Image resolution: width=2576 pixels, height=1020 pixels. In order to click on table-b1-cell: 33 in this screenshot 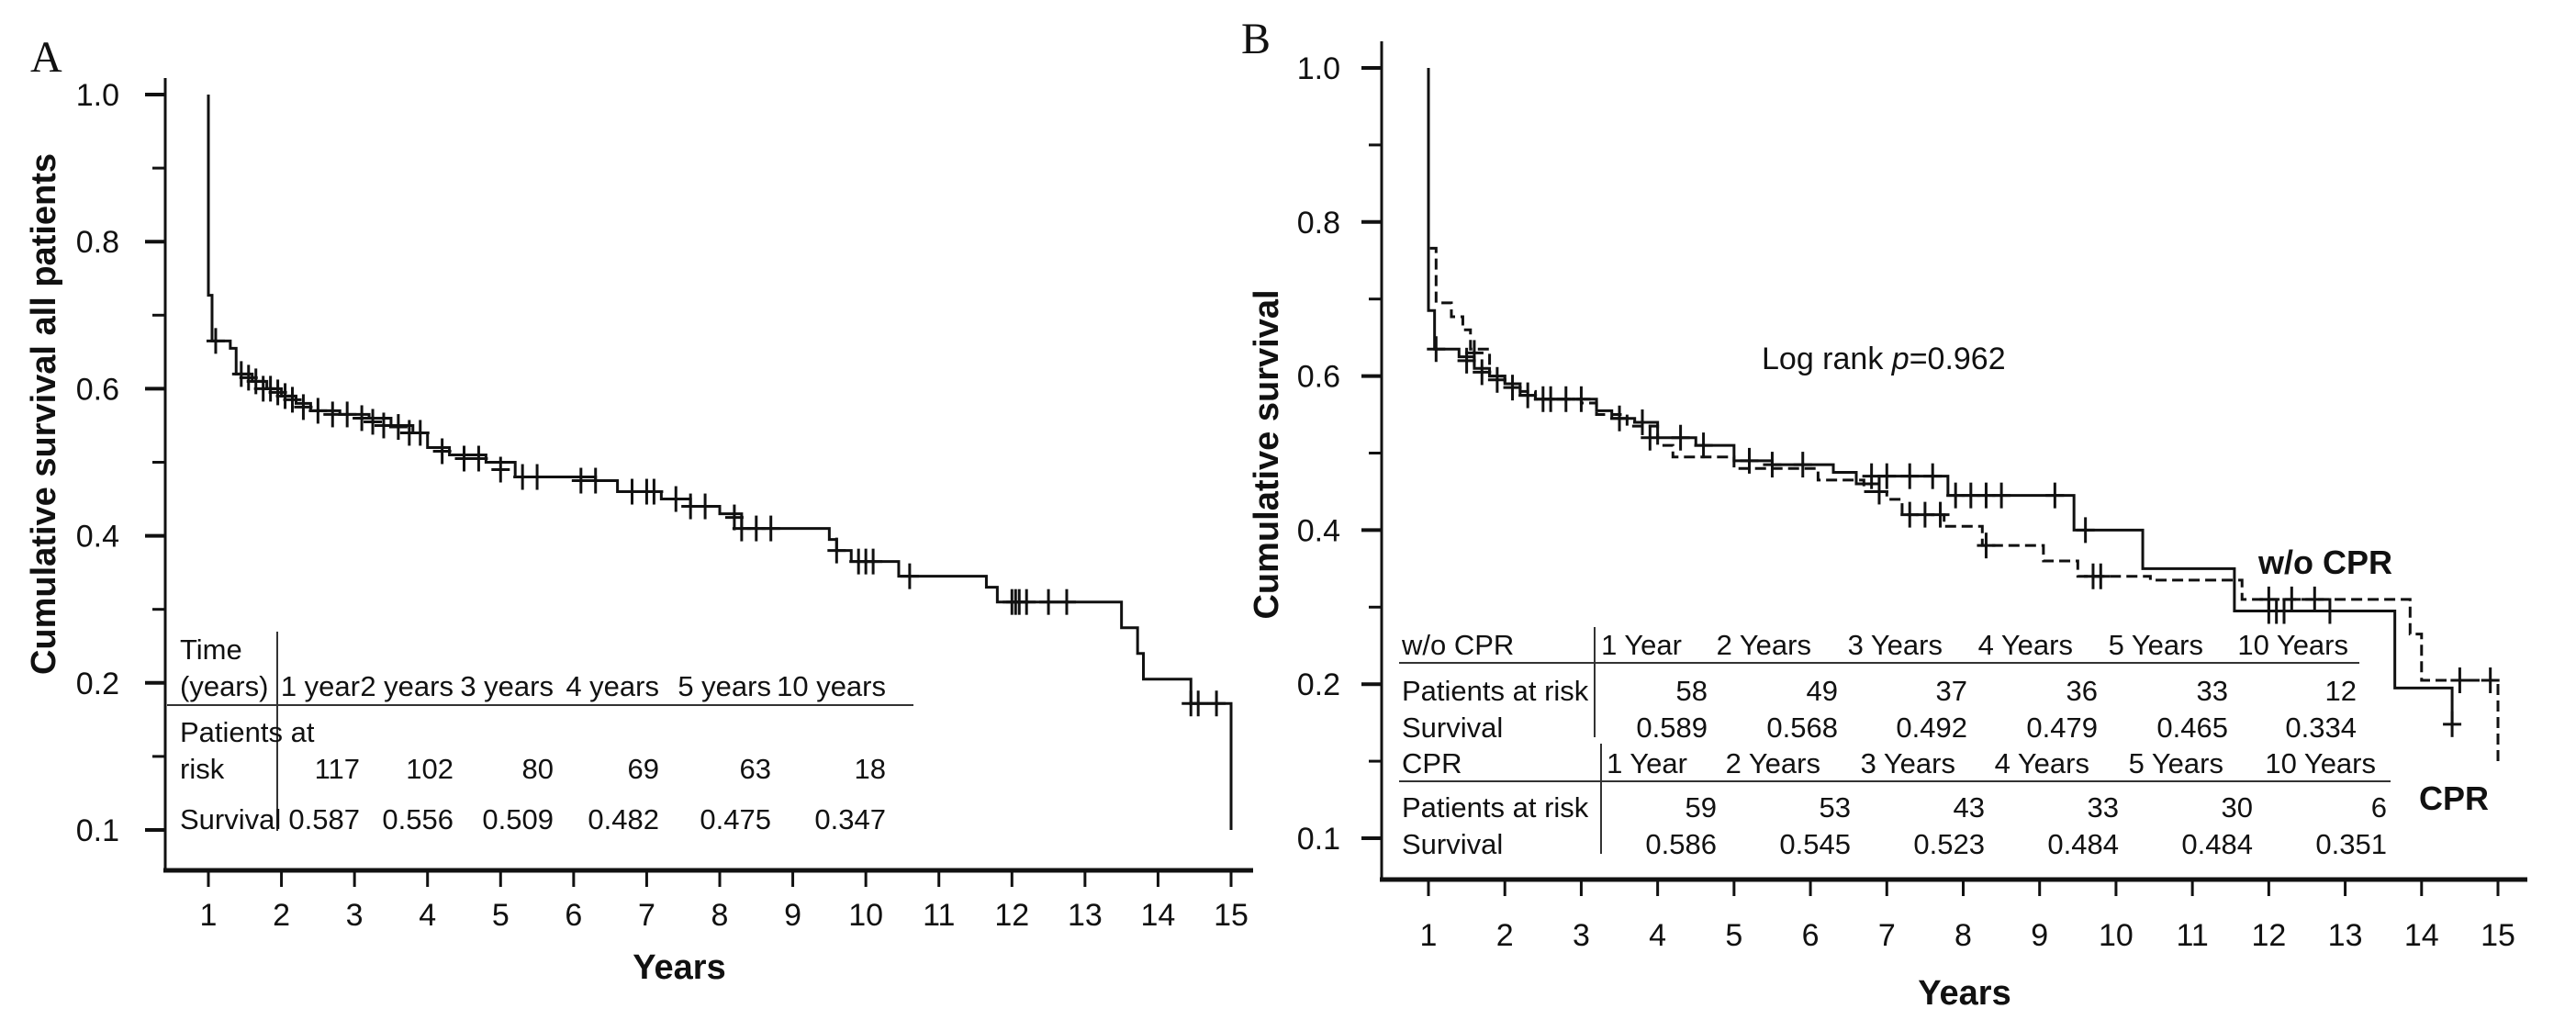, I will do `click(2212, 691)`.